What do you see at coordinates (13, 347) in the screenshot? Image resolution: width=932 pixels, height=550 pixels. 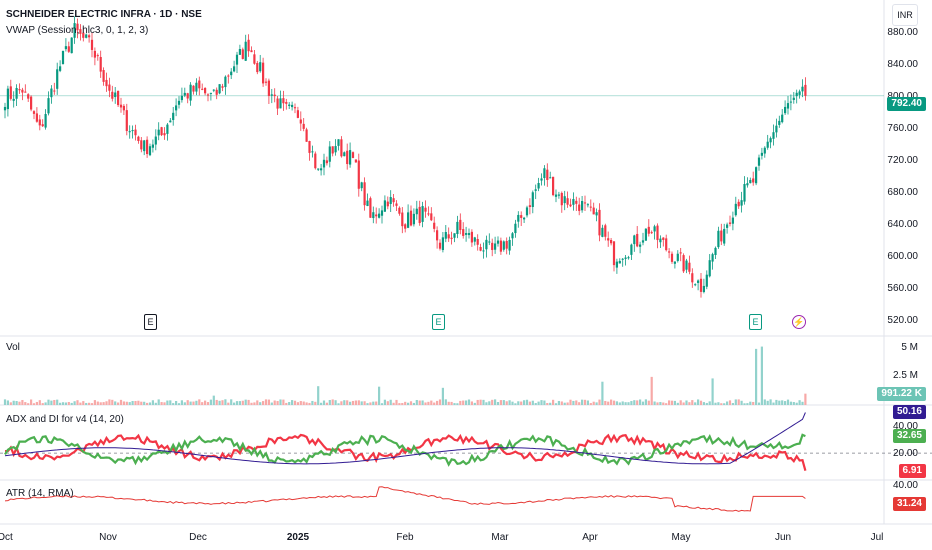 I see `volume-legend: Vol` at bounding box center [13, 347].